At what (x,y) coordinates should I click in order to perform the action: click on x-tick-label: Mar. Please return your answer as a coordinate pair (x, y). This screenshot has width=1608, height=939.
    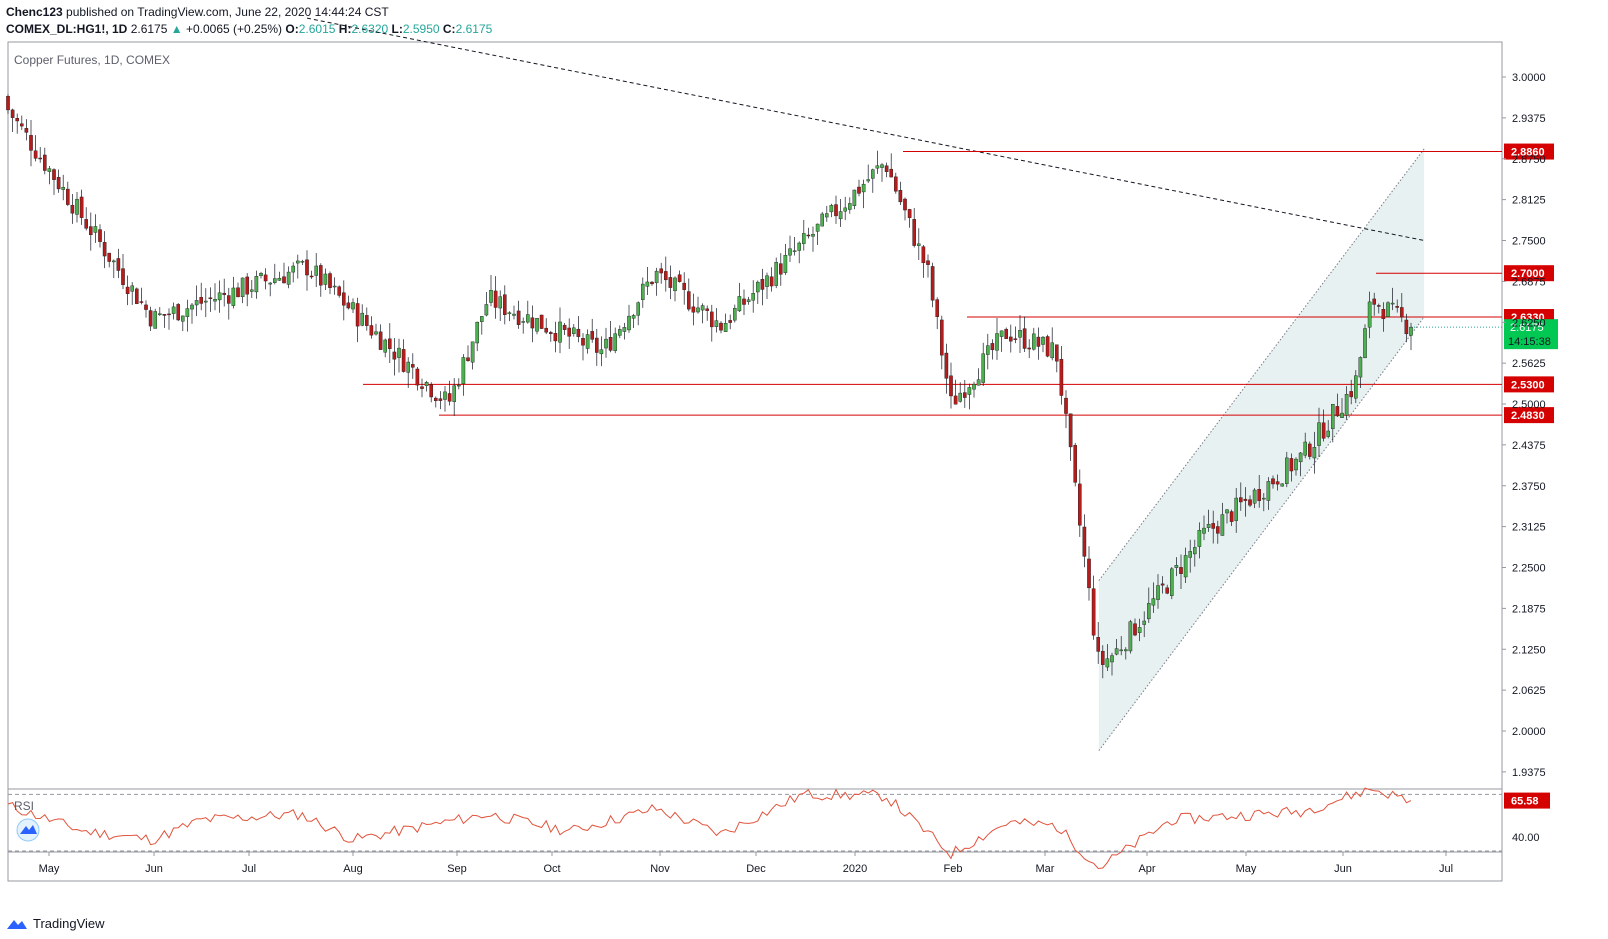
    Looking at the image, I should click on (1045, 869).